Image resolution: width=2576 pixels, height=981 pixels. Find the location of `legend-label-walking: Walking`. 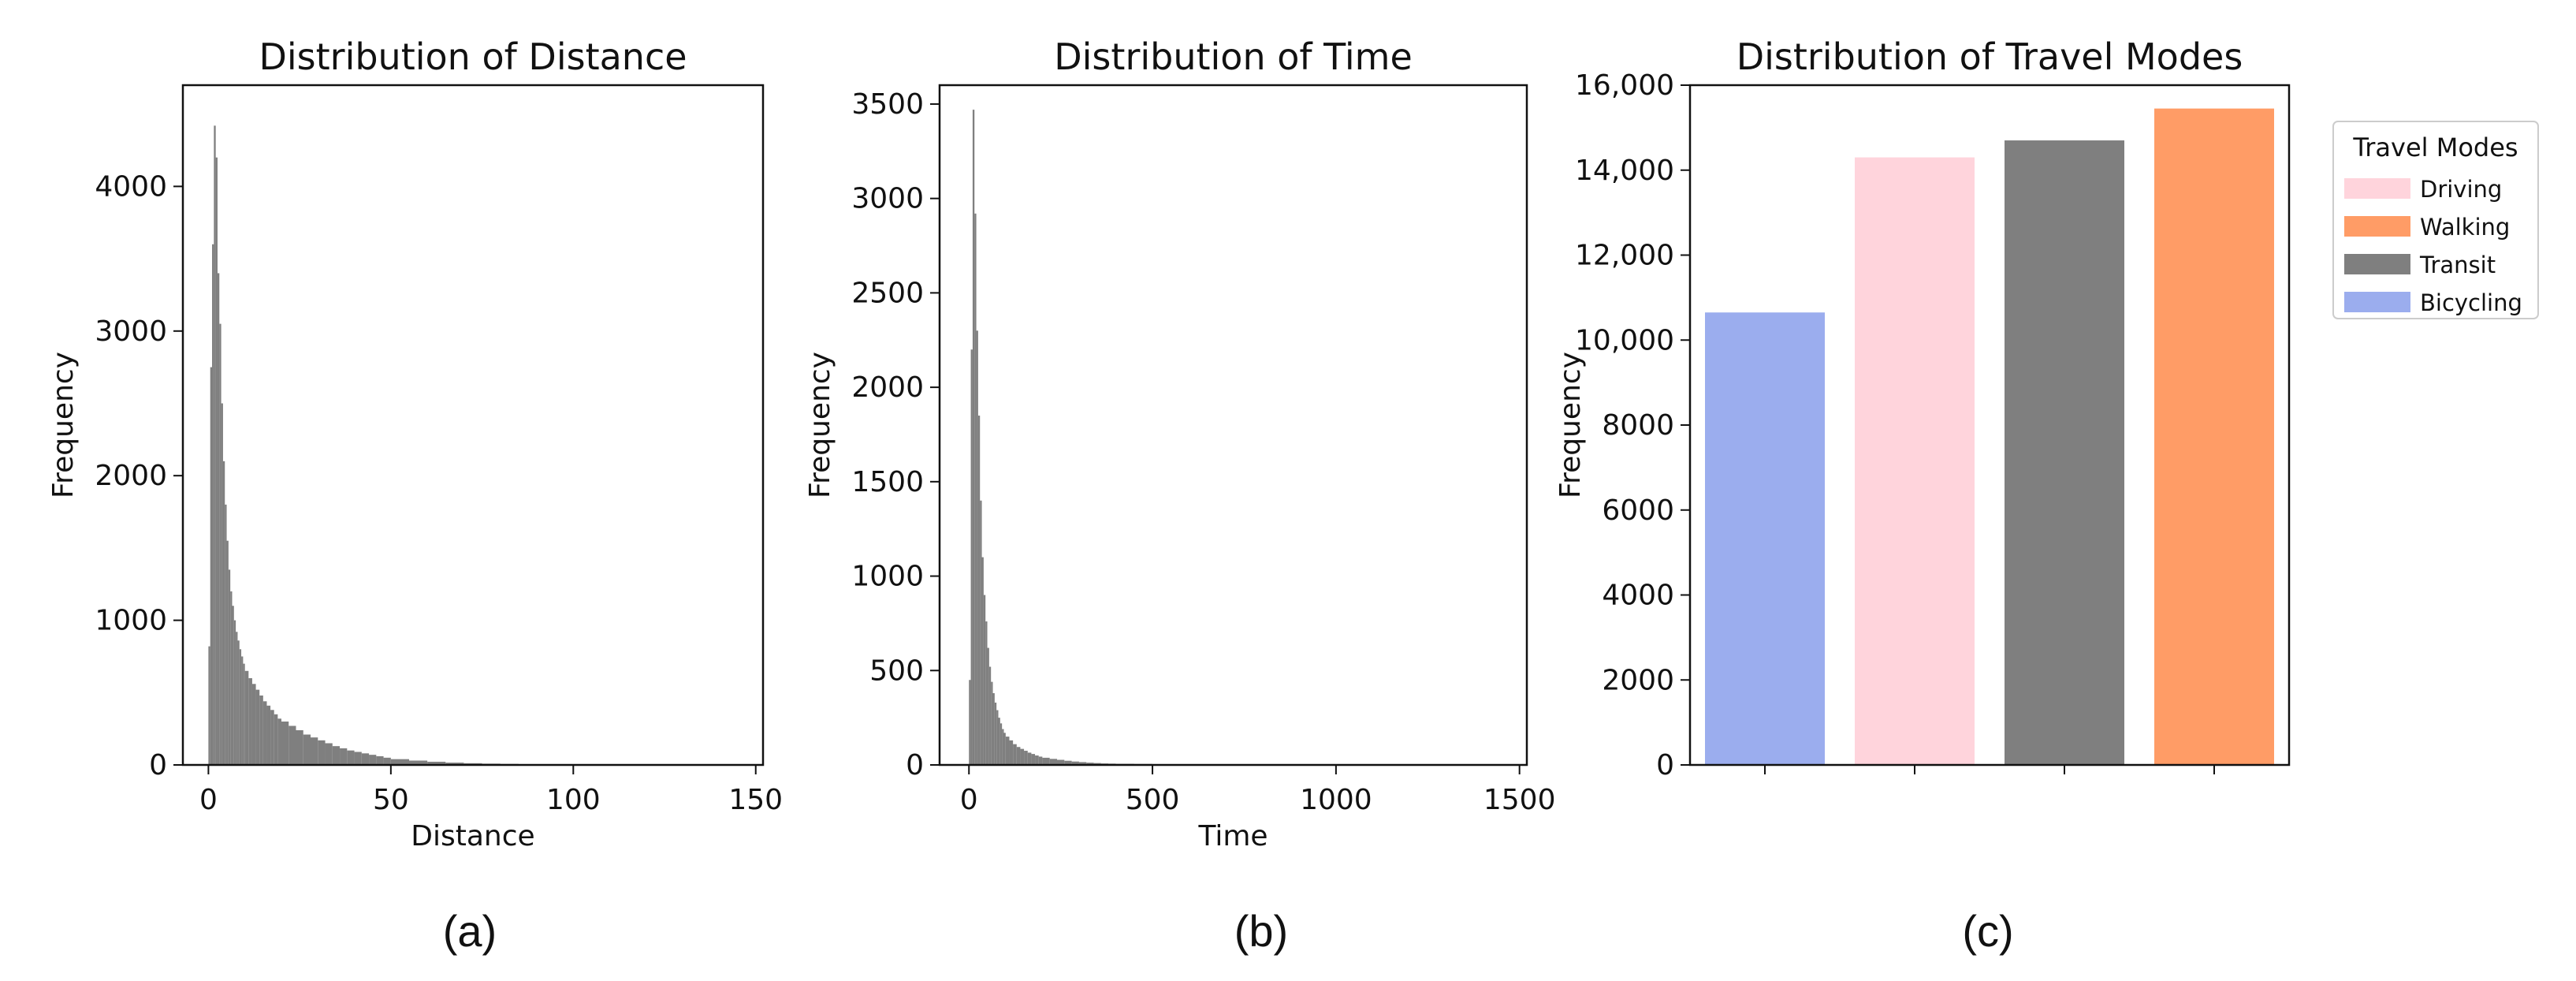

legend-label-walking: Walking is located at coordinates (2465, 227).